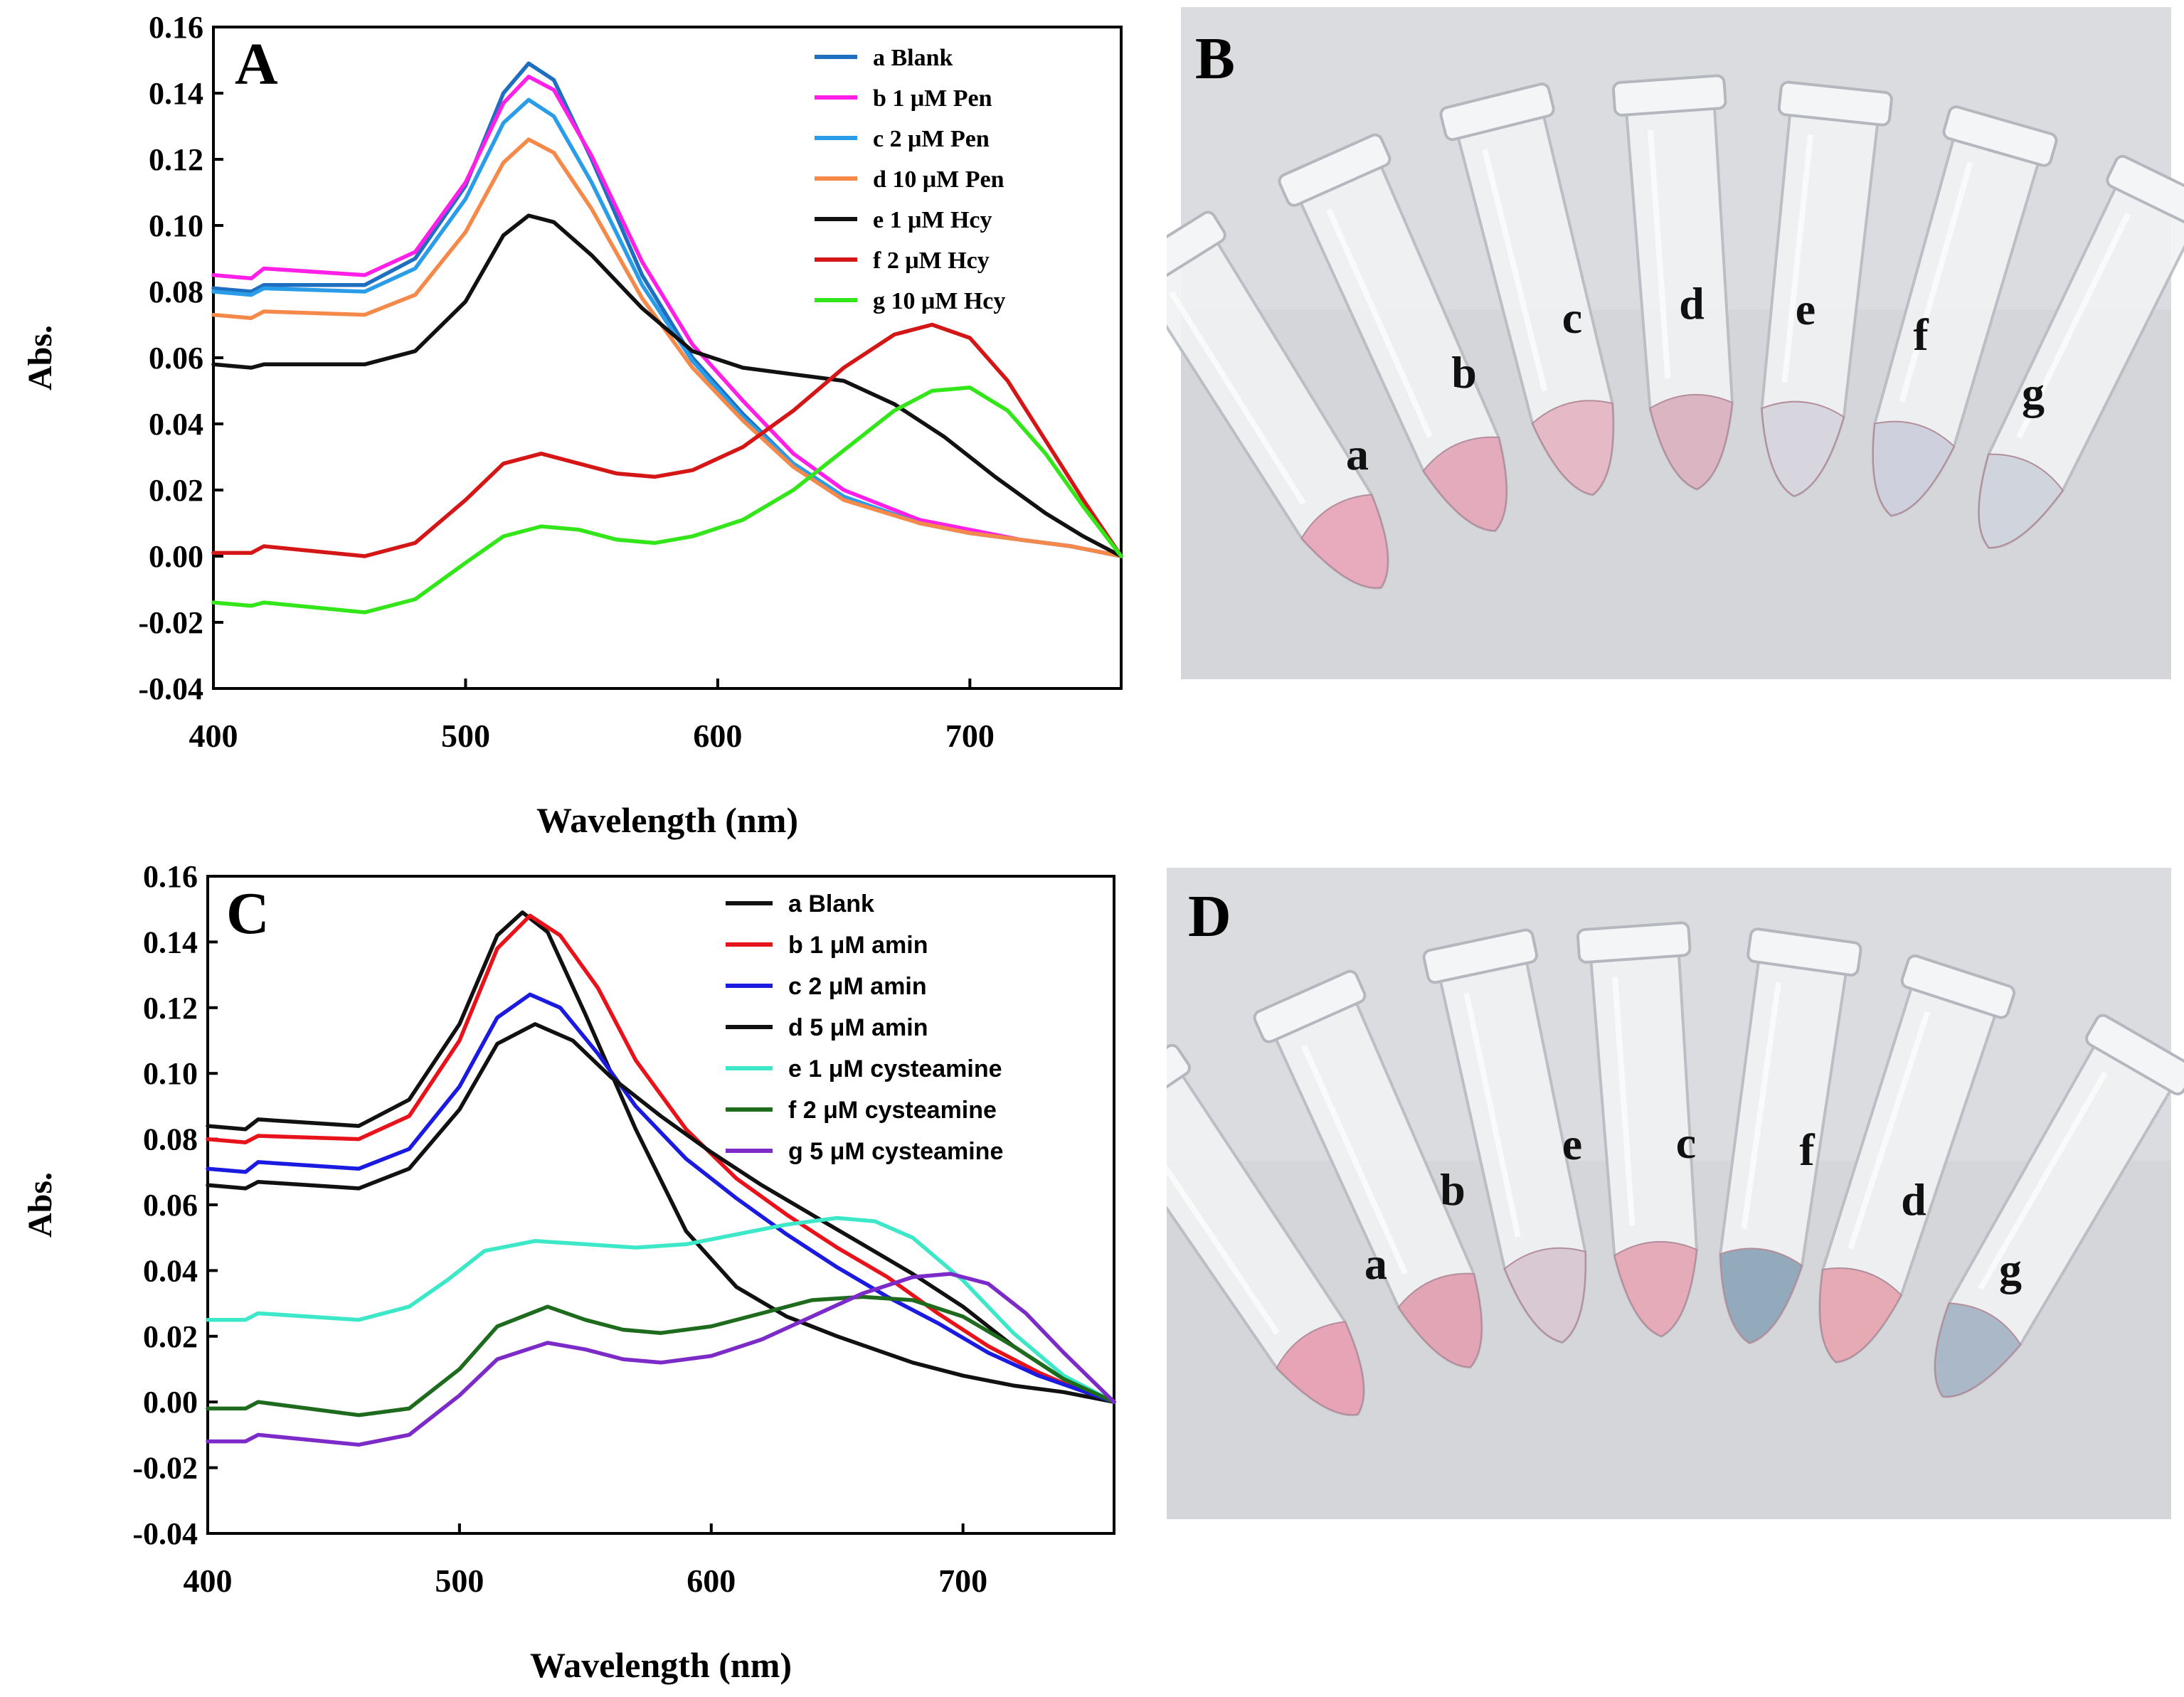 This screenshot has width=2184, height=1697. What do you see at coordinates (213, 736) in the screenshot?
I see `x-tick-label: 400` at bounding box center [213, 736].